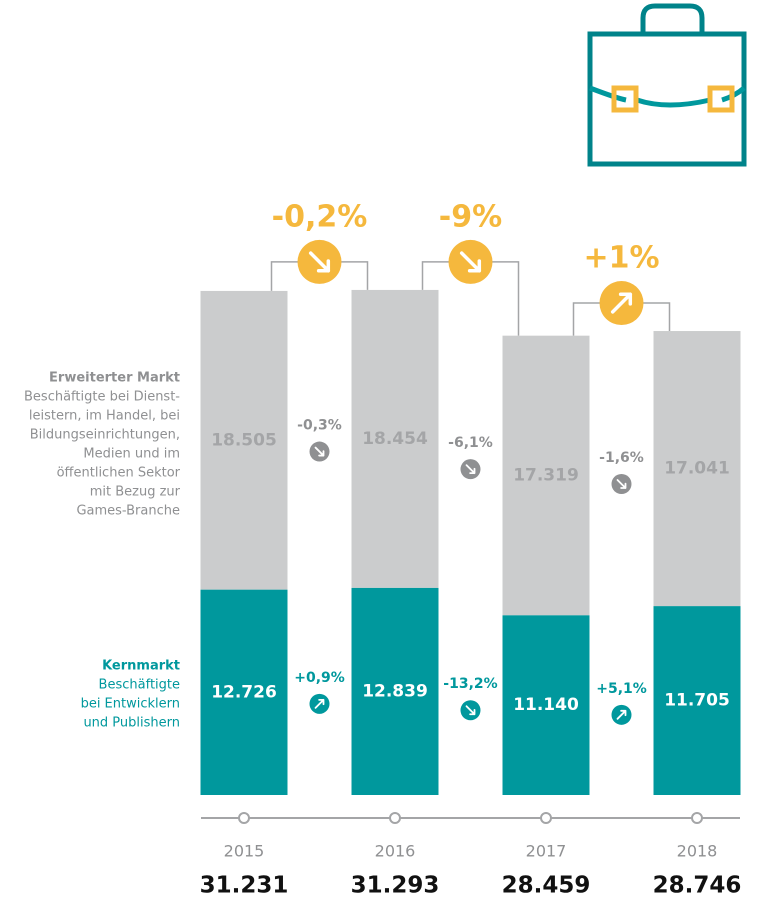  What do you see at coordinates (244, 886) in the screenshot?
I see `total-label: 31.231` at bounding box center [244, 886].